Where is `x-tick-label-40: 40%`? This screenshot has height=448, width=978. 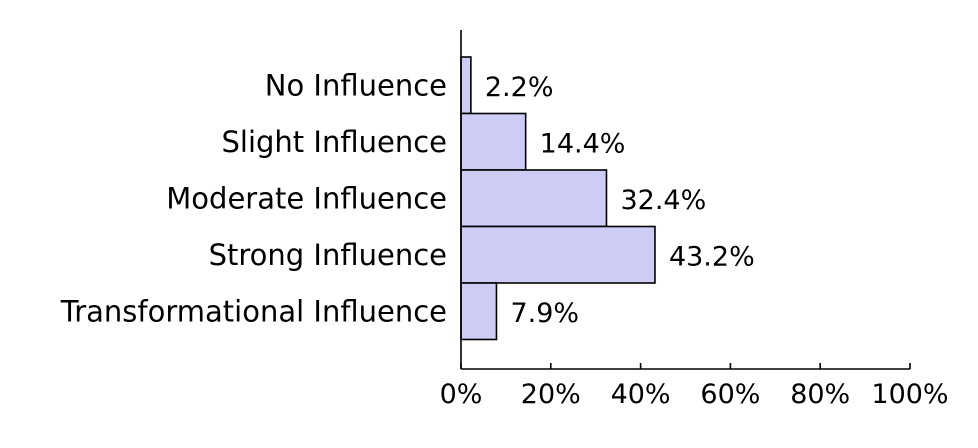 x-tick-label-40: 40% is located at coordinates (641, 394).